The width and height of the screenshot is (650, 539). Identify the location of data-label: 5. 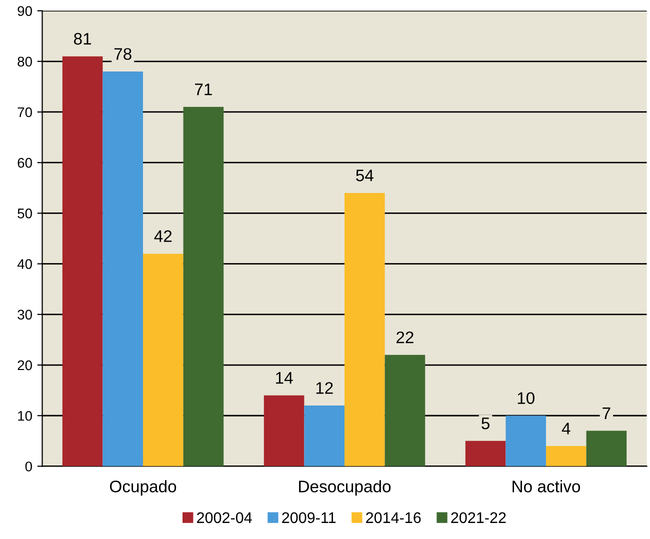
(486, 424).